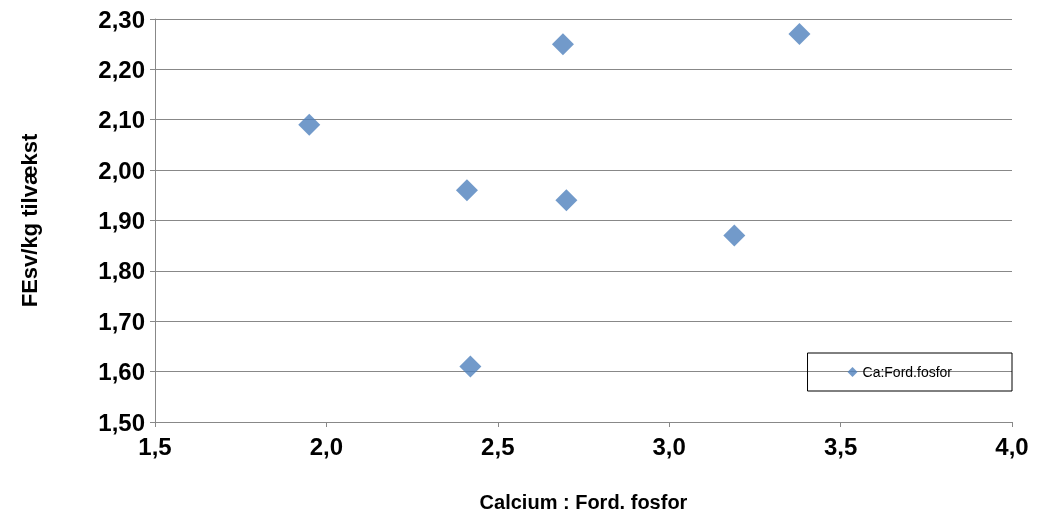 This screenshot has height=521, width=1042. Describe the element at coordinates (326, 446) in the screenshot. I see `x-tick-label: 2,0` at that location.